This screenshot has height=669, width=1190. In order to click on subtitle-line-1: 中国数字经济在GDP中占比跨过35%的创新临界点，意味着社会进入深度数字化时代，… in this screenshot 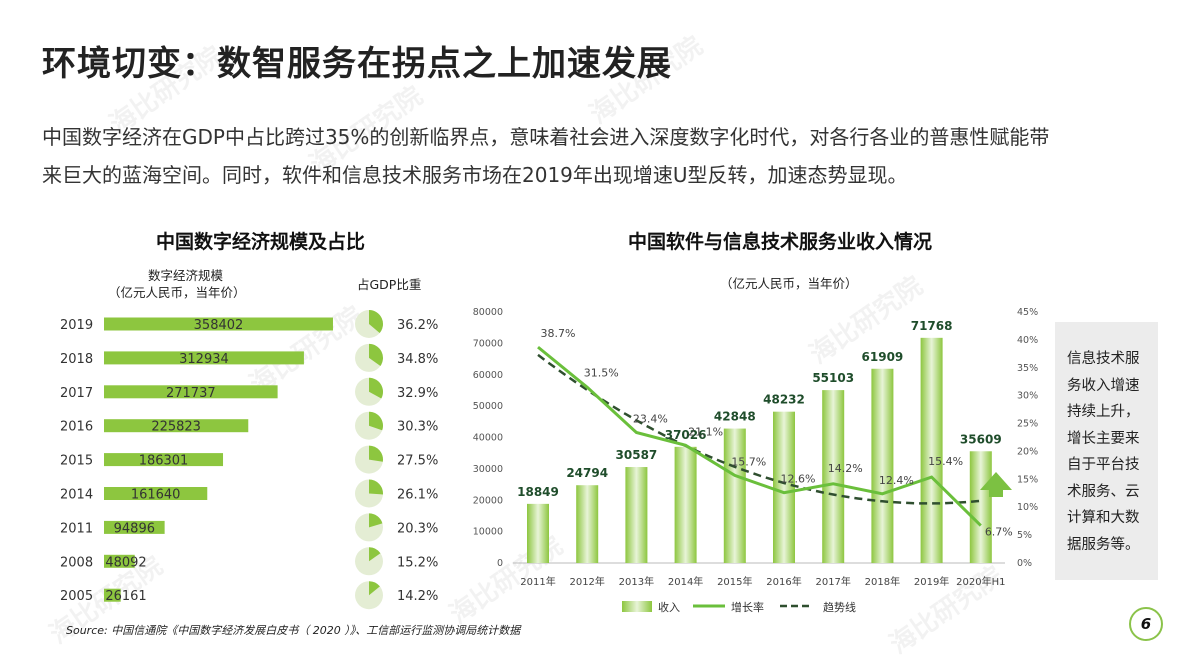, I will do `click(546, 137)`.